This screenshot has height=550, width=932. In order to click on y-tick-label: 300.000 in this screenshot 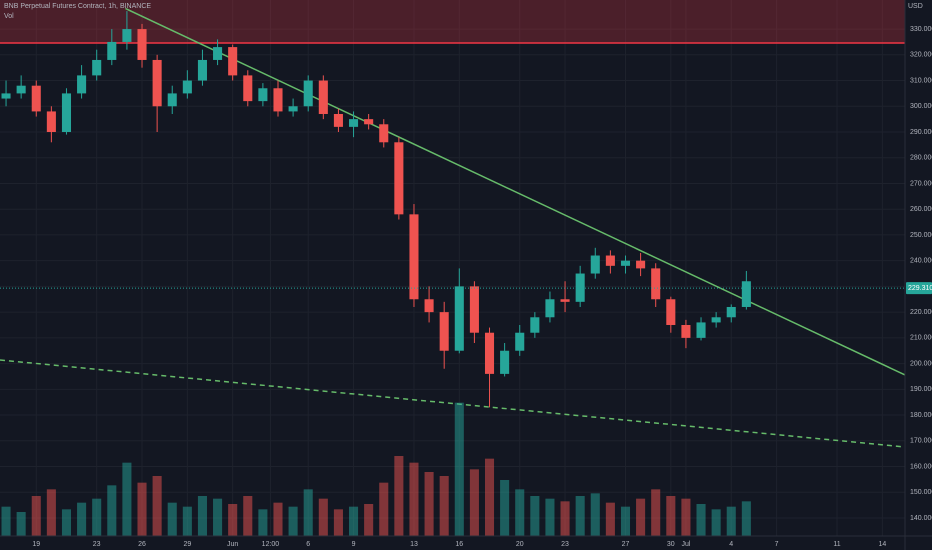, I will do `click(921, 106)`.